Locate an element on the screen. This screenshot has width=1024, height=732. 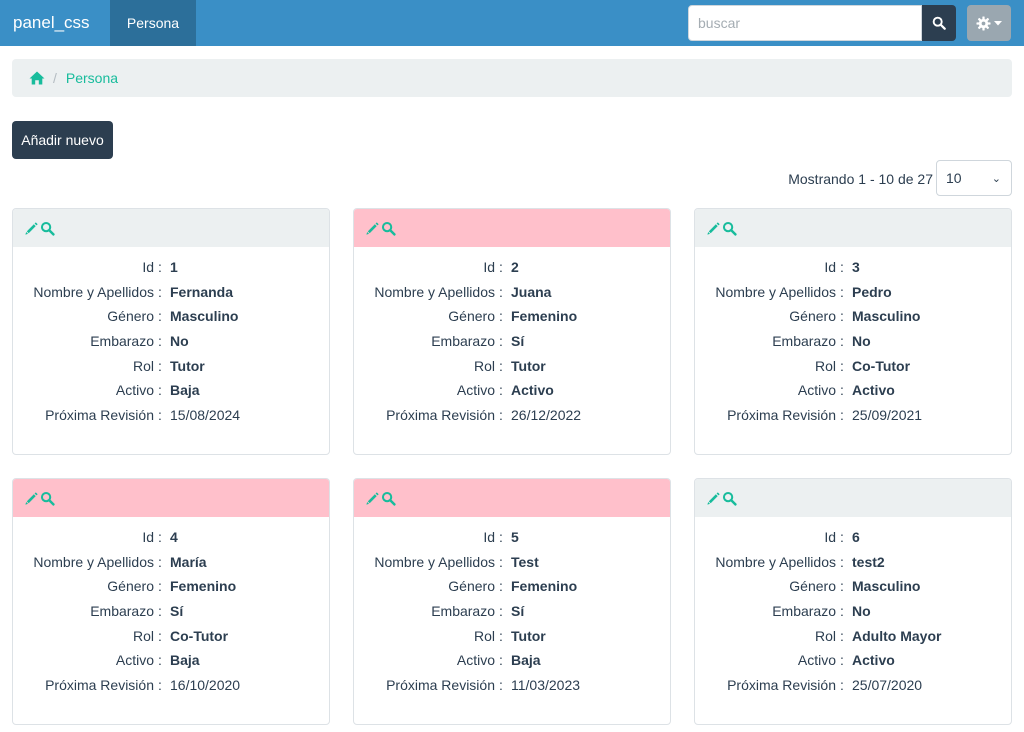
page-size-value: 10 is located at coordinates (954, 178).